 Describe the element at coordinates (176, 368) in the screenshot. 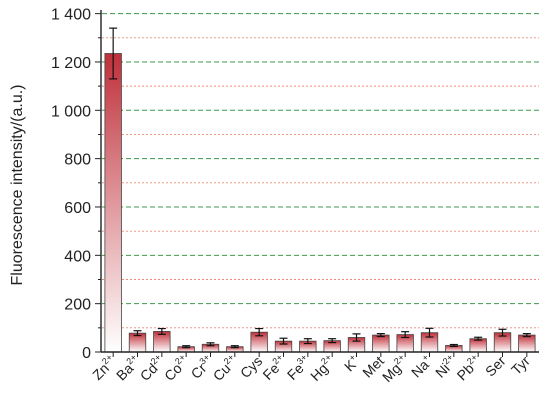

I see `x-tick-label: Co2+` at that location.